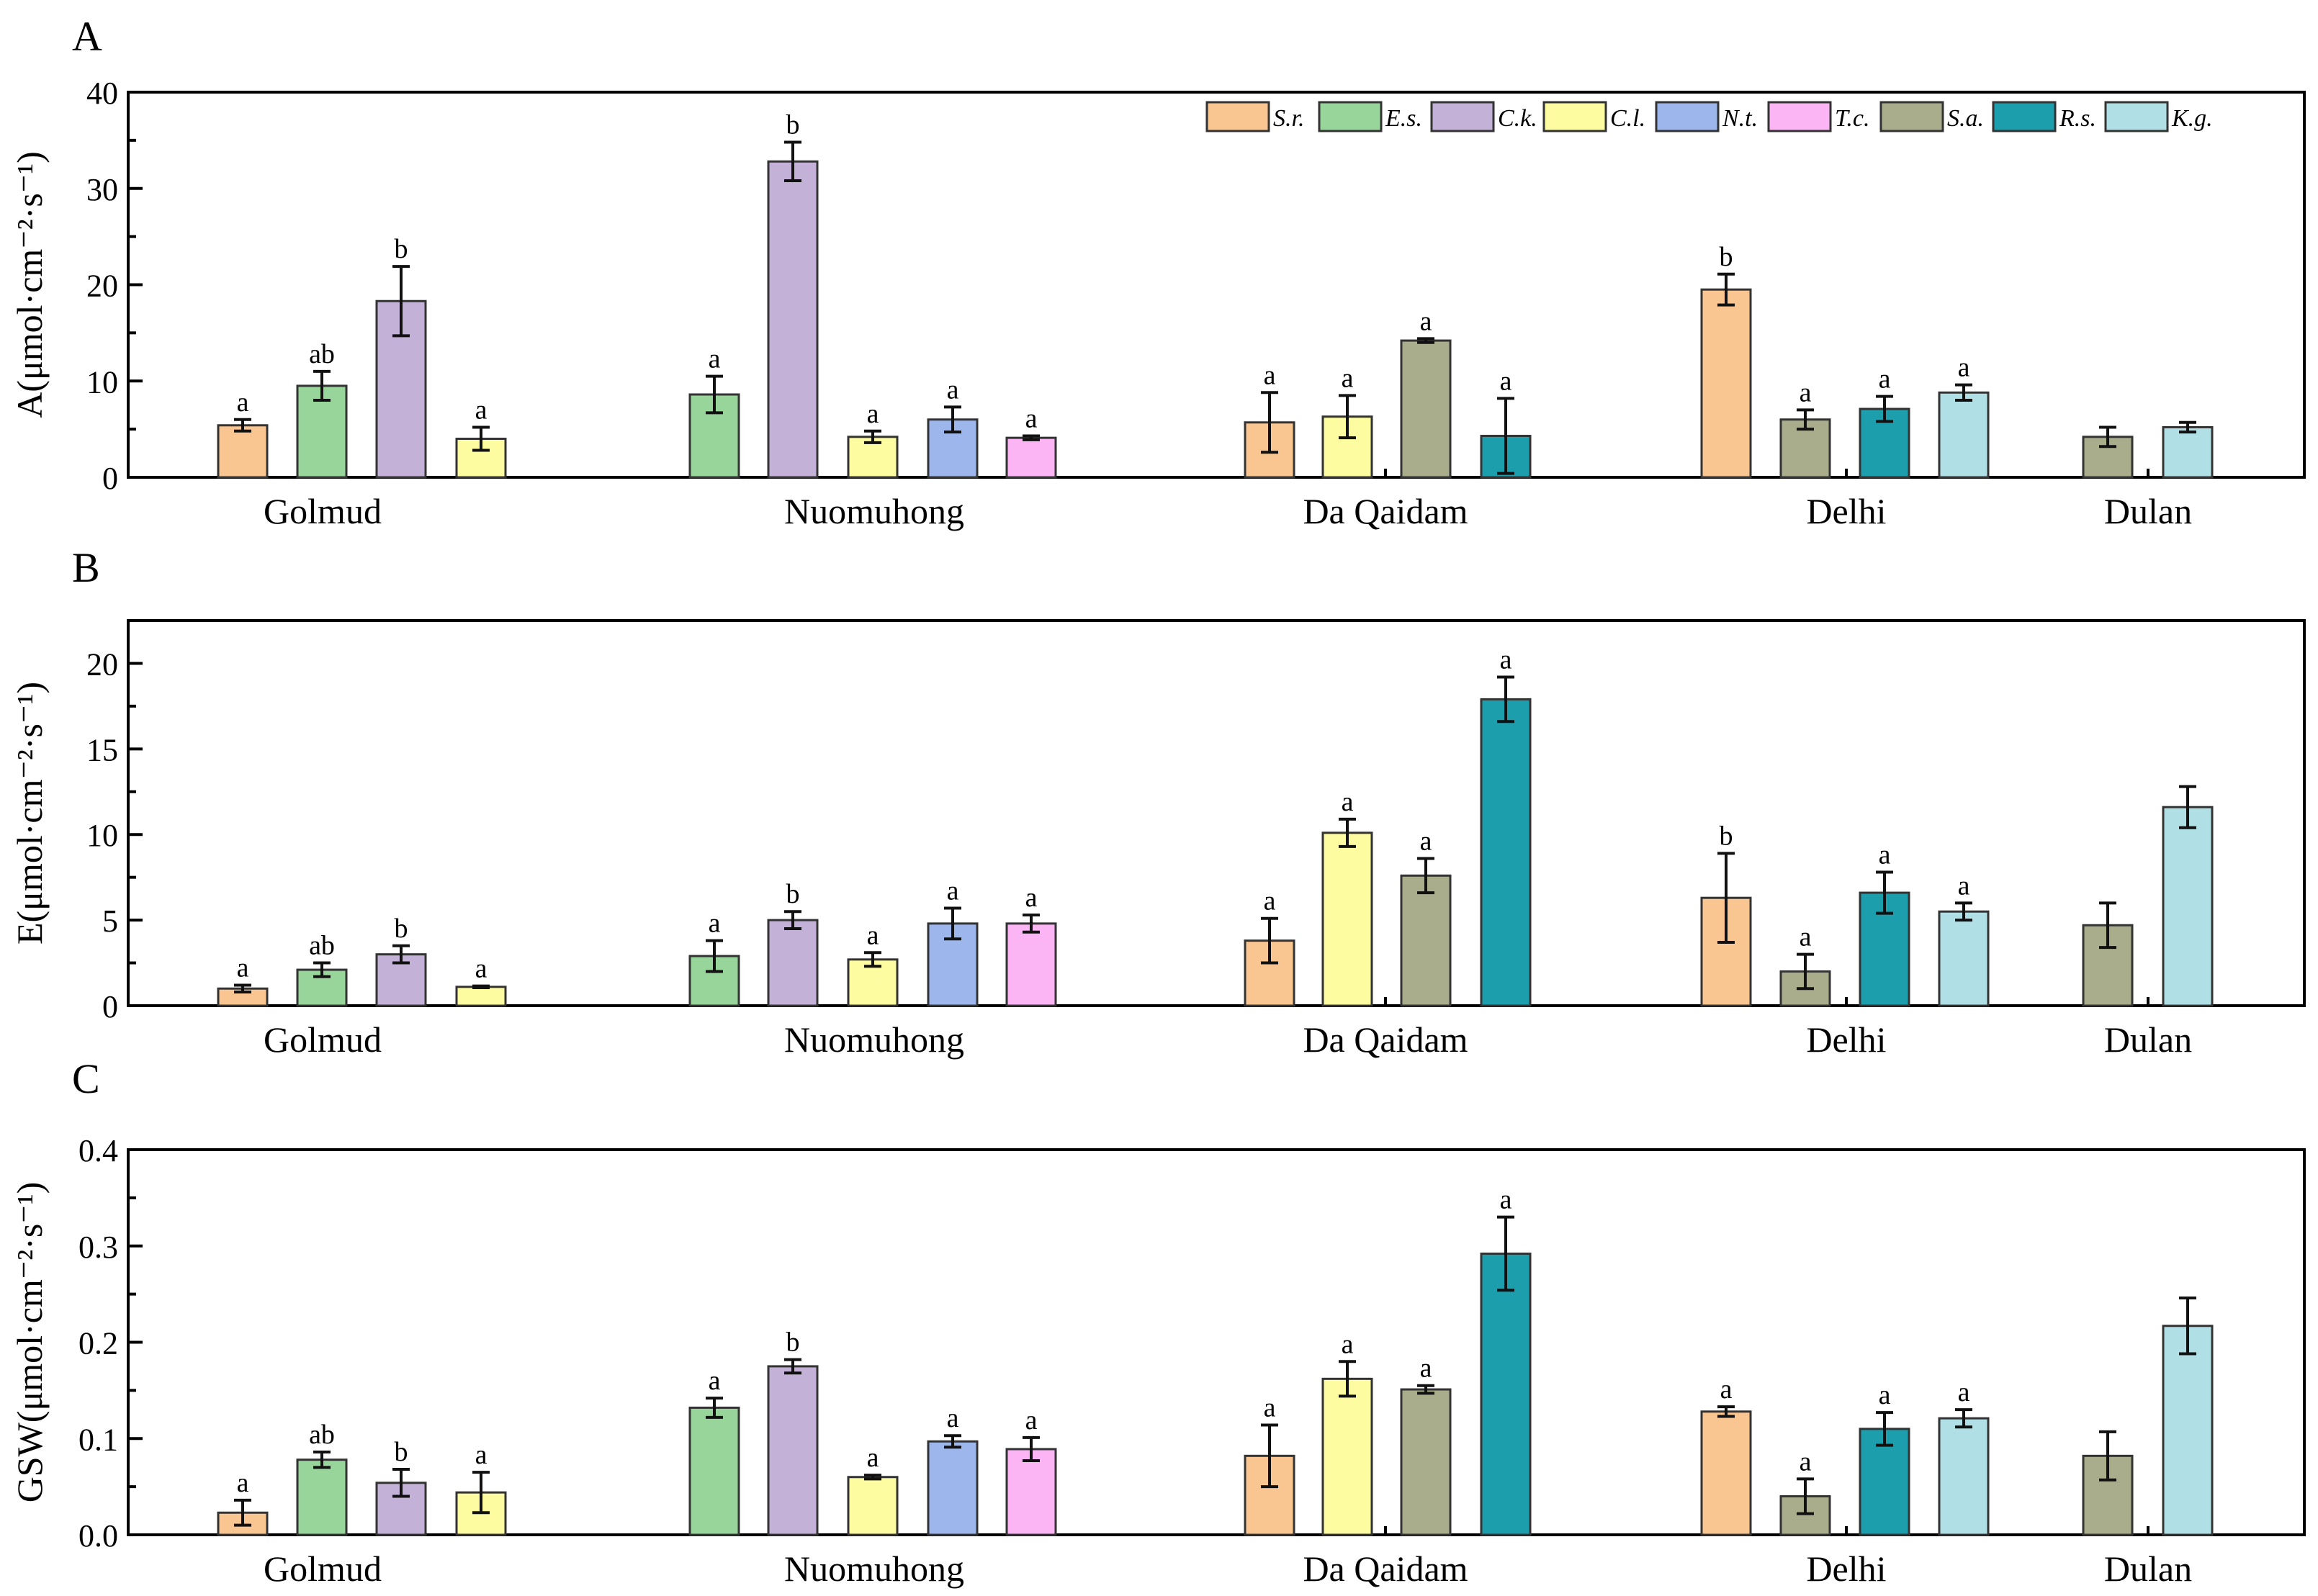  What do you see at coordinates (1627, 118) in the screenshot?
I see `legend-label: C.l.` at bounding box center [1627, 118].